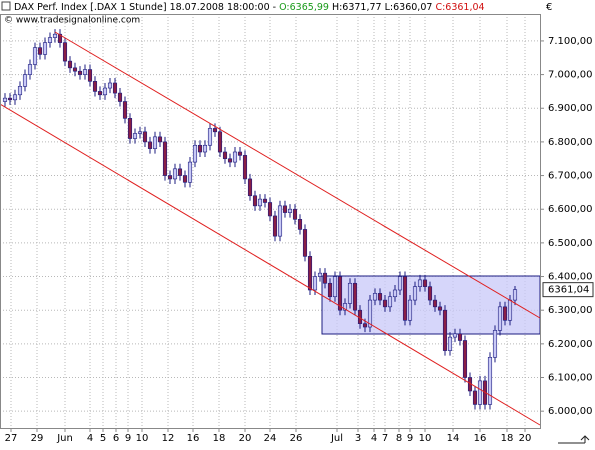 This screenshot has width=595, height=450. Describe the element at coordinates (336, 438) in the screenshot. I see `x-tick-label: Jul` at that location.